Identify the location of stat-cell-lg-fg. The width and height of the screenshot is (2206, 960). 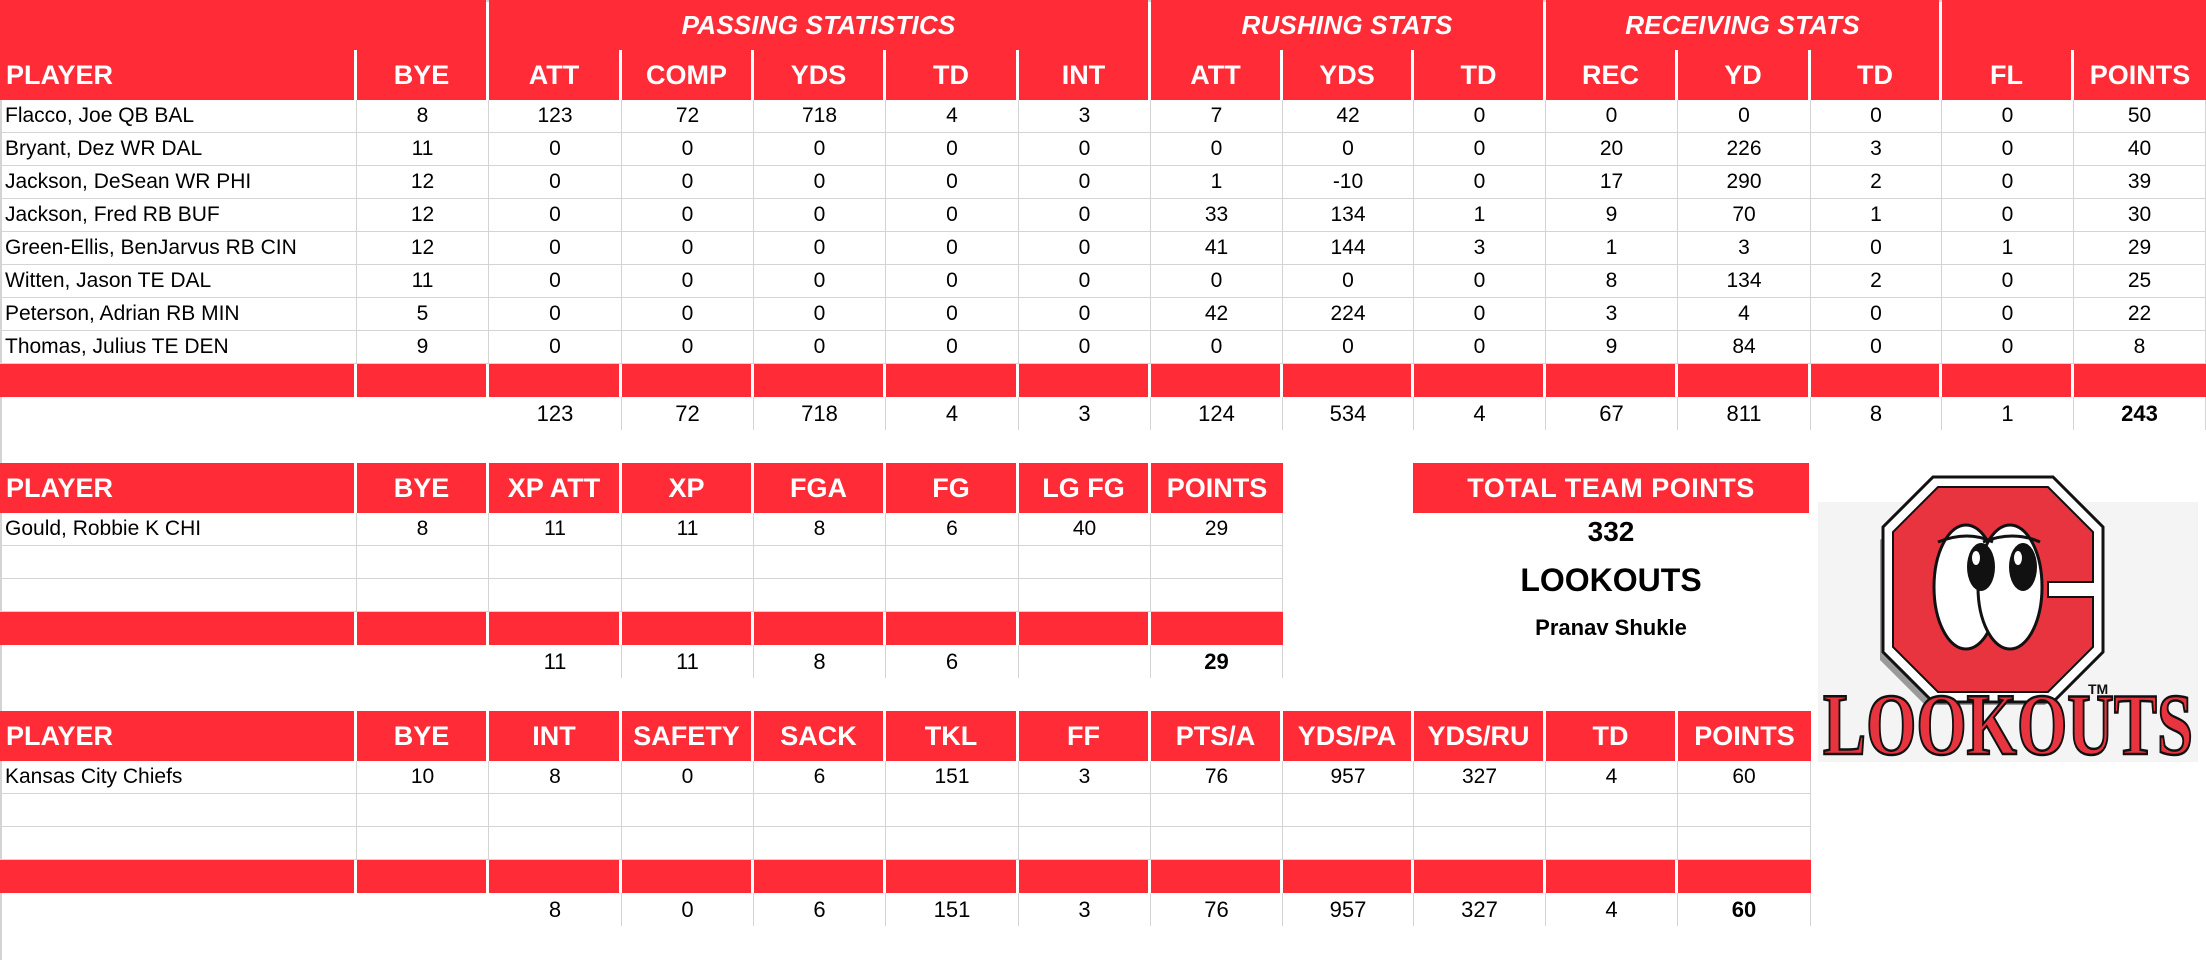
(1085, 562).